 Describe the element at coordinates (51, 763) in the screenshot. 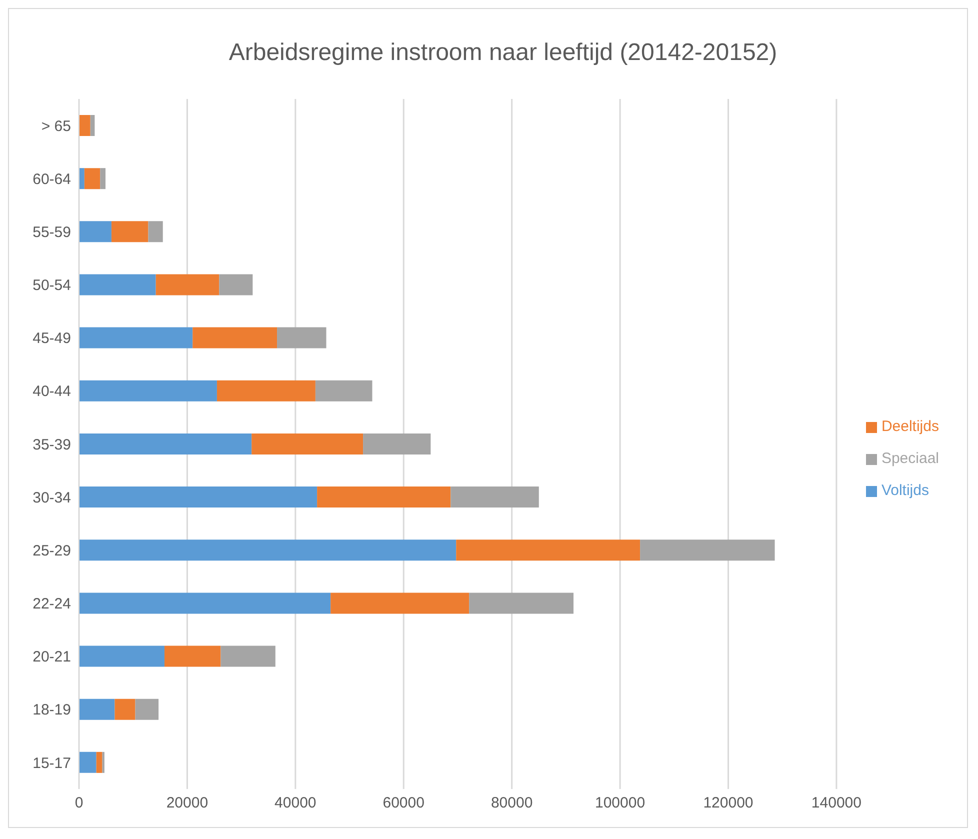

I see `y-tick-label: 15-17` at that location.